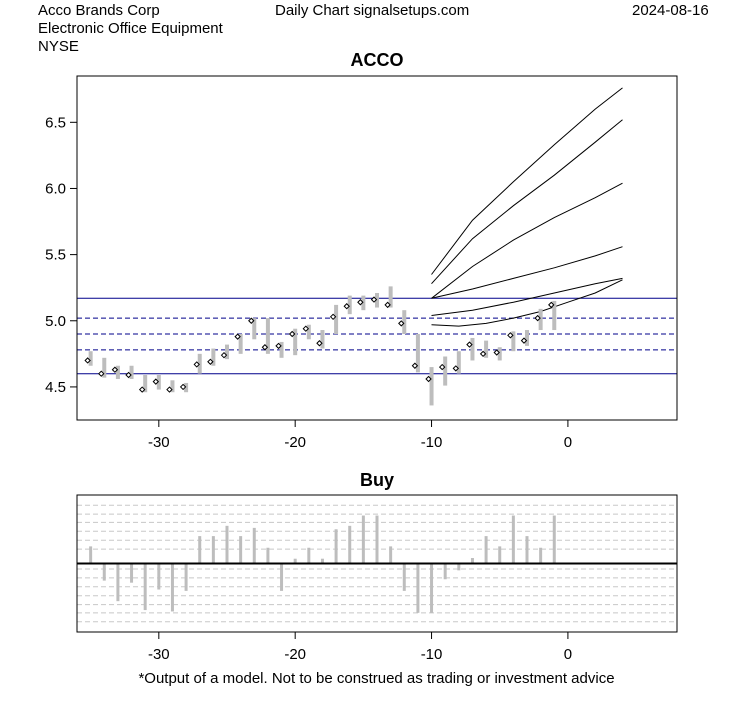  What do you see at coordinates (360, 435) in the screenshot?
I see `price-x-axis: -30 -20 -10 0` at bounding box center [360, 435].